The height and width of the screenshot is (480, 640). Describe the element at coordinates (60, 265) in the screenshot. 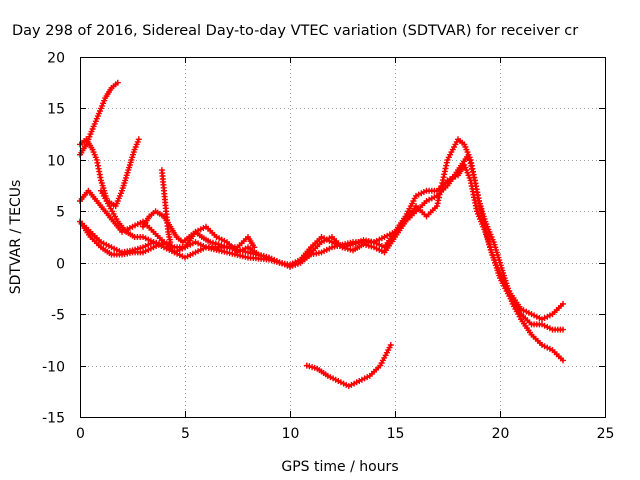

I see `y-tick-label: 0` at that location.